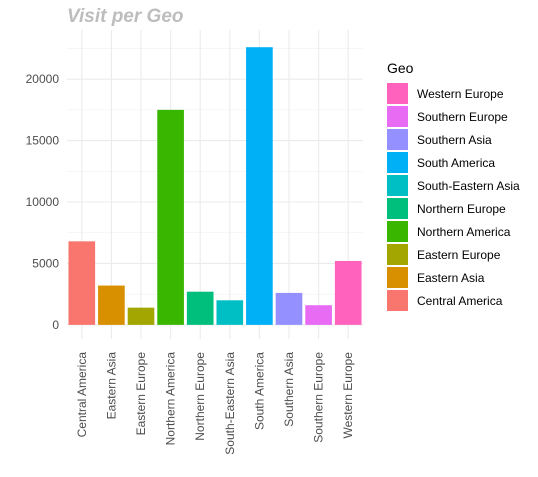 This screenshot has height=477, width=538. Describe the element at coordinates (400, 68) in the screenshot. I see `legend-title: Geo` at that location.